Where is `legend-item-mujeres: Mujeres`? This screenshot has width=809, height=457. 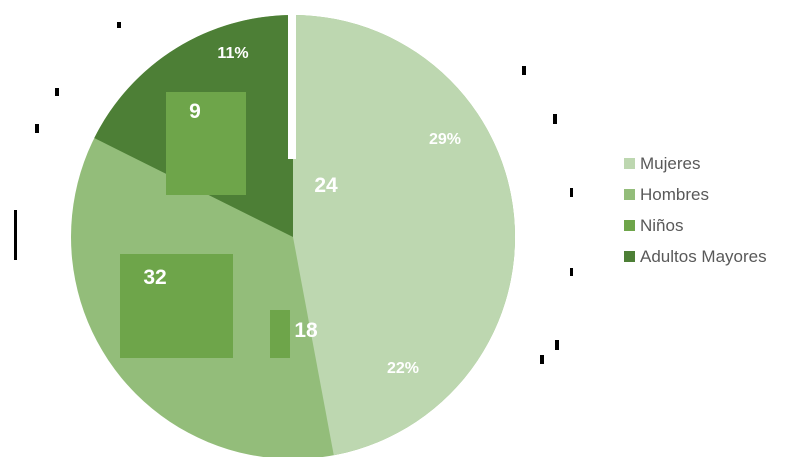 legend-item-mujeres: Mujeres is located at coordinates (695, 163).